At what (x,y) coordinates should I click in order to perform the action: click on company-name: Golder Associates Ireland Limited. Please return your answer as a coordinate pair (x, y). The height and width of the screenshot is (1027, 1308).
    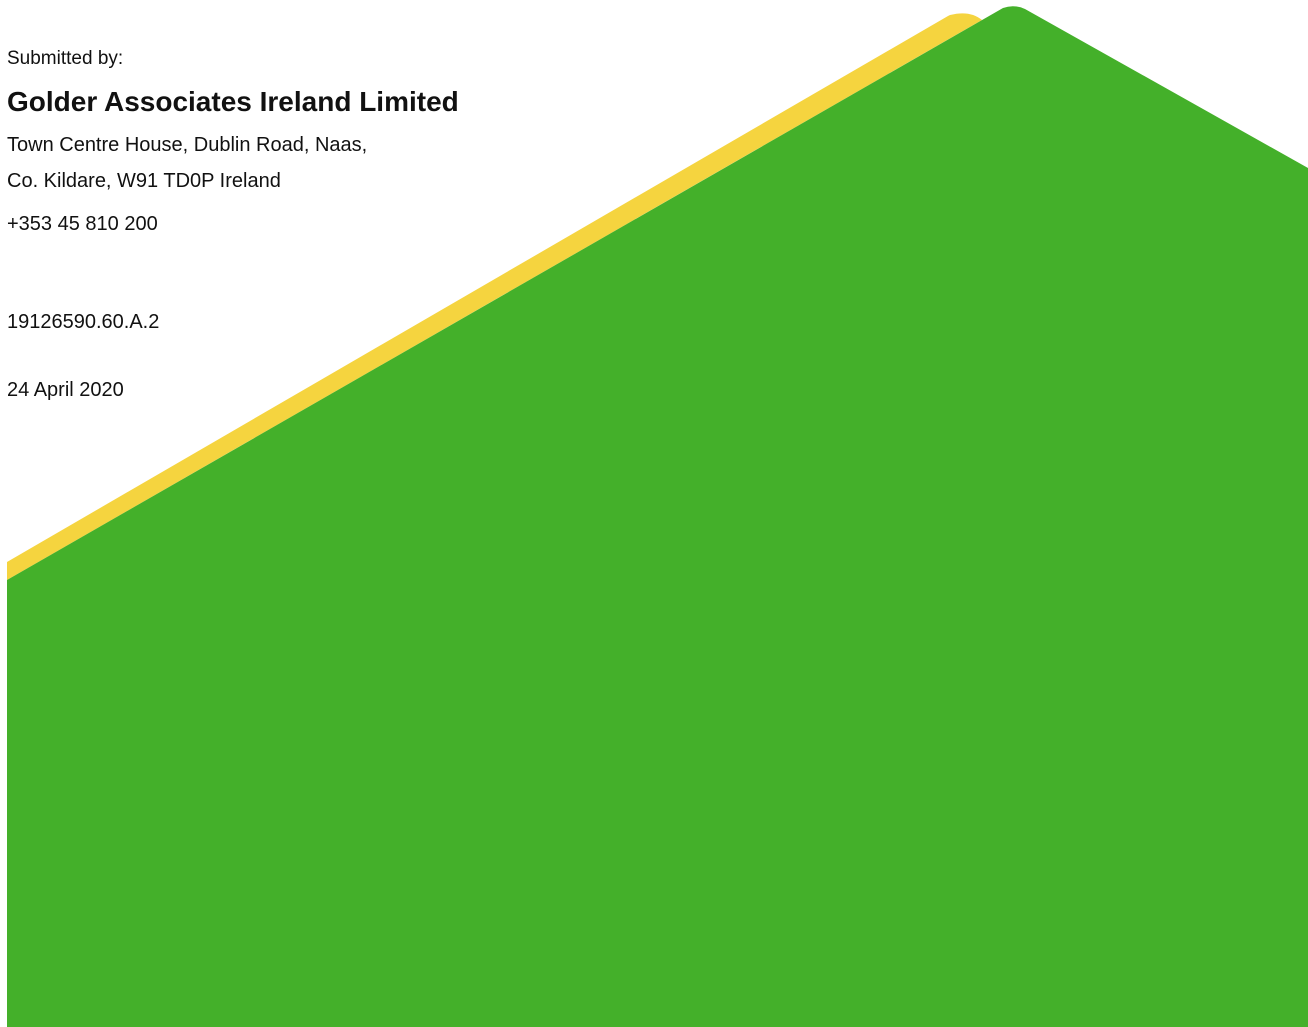
    Looking at the image, I should click on (233, 101).